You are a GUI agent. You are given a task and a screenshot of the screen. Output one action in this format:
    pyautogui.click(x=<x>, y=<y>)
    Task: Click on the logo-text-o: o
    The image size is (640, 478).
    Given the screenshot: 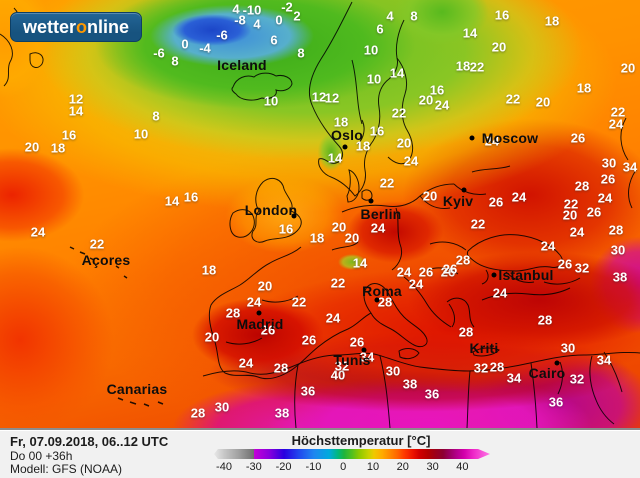 What is the action you would take?
    pyautogui.click(x=82, y=27)
    